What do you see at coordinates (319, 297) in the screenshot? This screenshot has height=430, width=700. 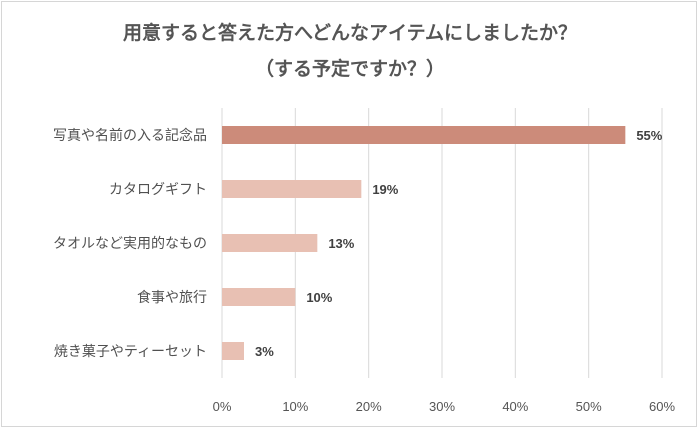 I see `data-label: 10%` at bounding box center [319, 297].